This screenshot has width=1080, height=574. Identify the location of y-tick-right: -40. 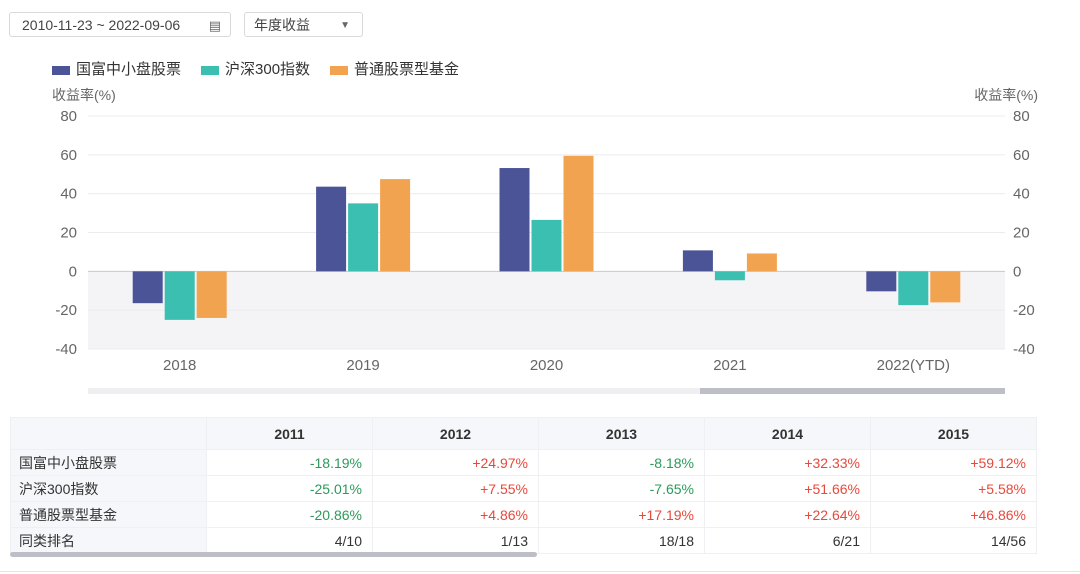
(1024, 349).